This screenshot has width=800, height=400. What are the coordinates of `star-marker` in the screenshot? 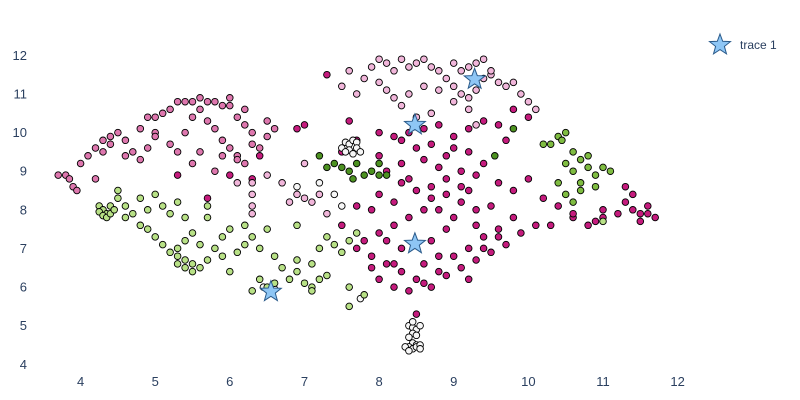 It's located at (271, 290).